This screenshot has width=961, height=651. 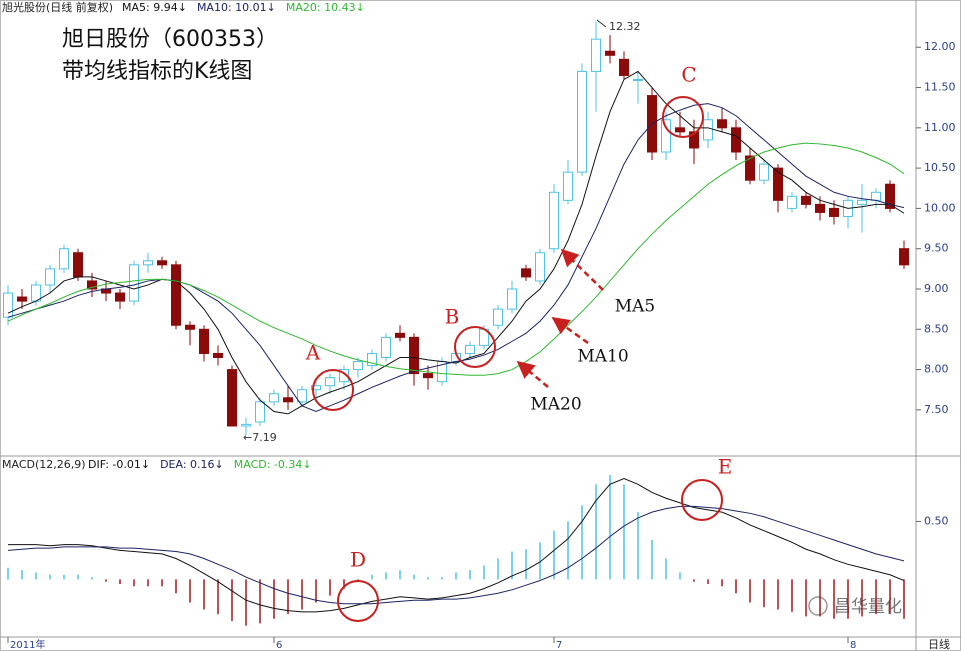 What do you see at coordinates (936, 369) in the screenshot?
I see `y-tick-label: 8.00` at bounding box center [936, 369].